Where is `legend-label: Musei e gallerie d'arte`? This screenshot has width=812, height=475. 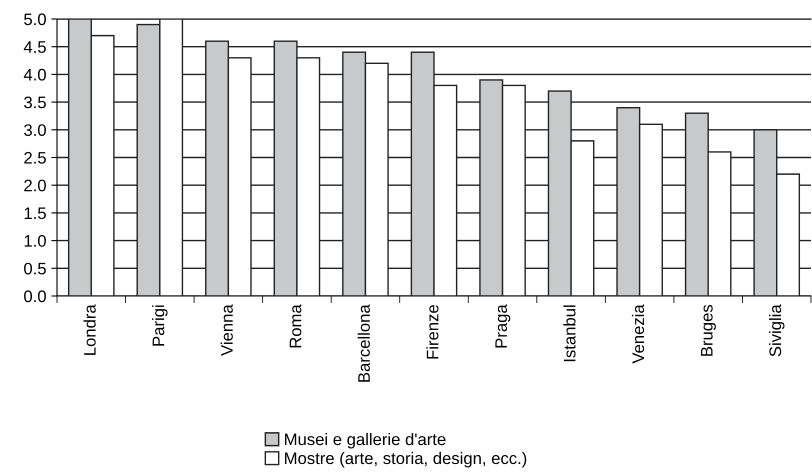
legend-label: Musei e gallerie d'arte is located at coordinates (365, 440).